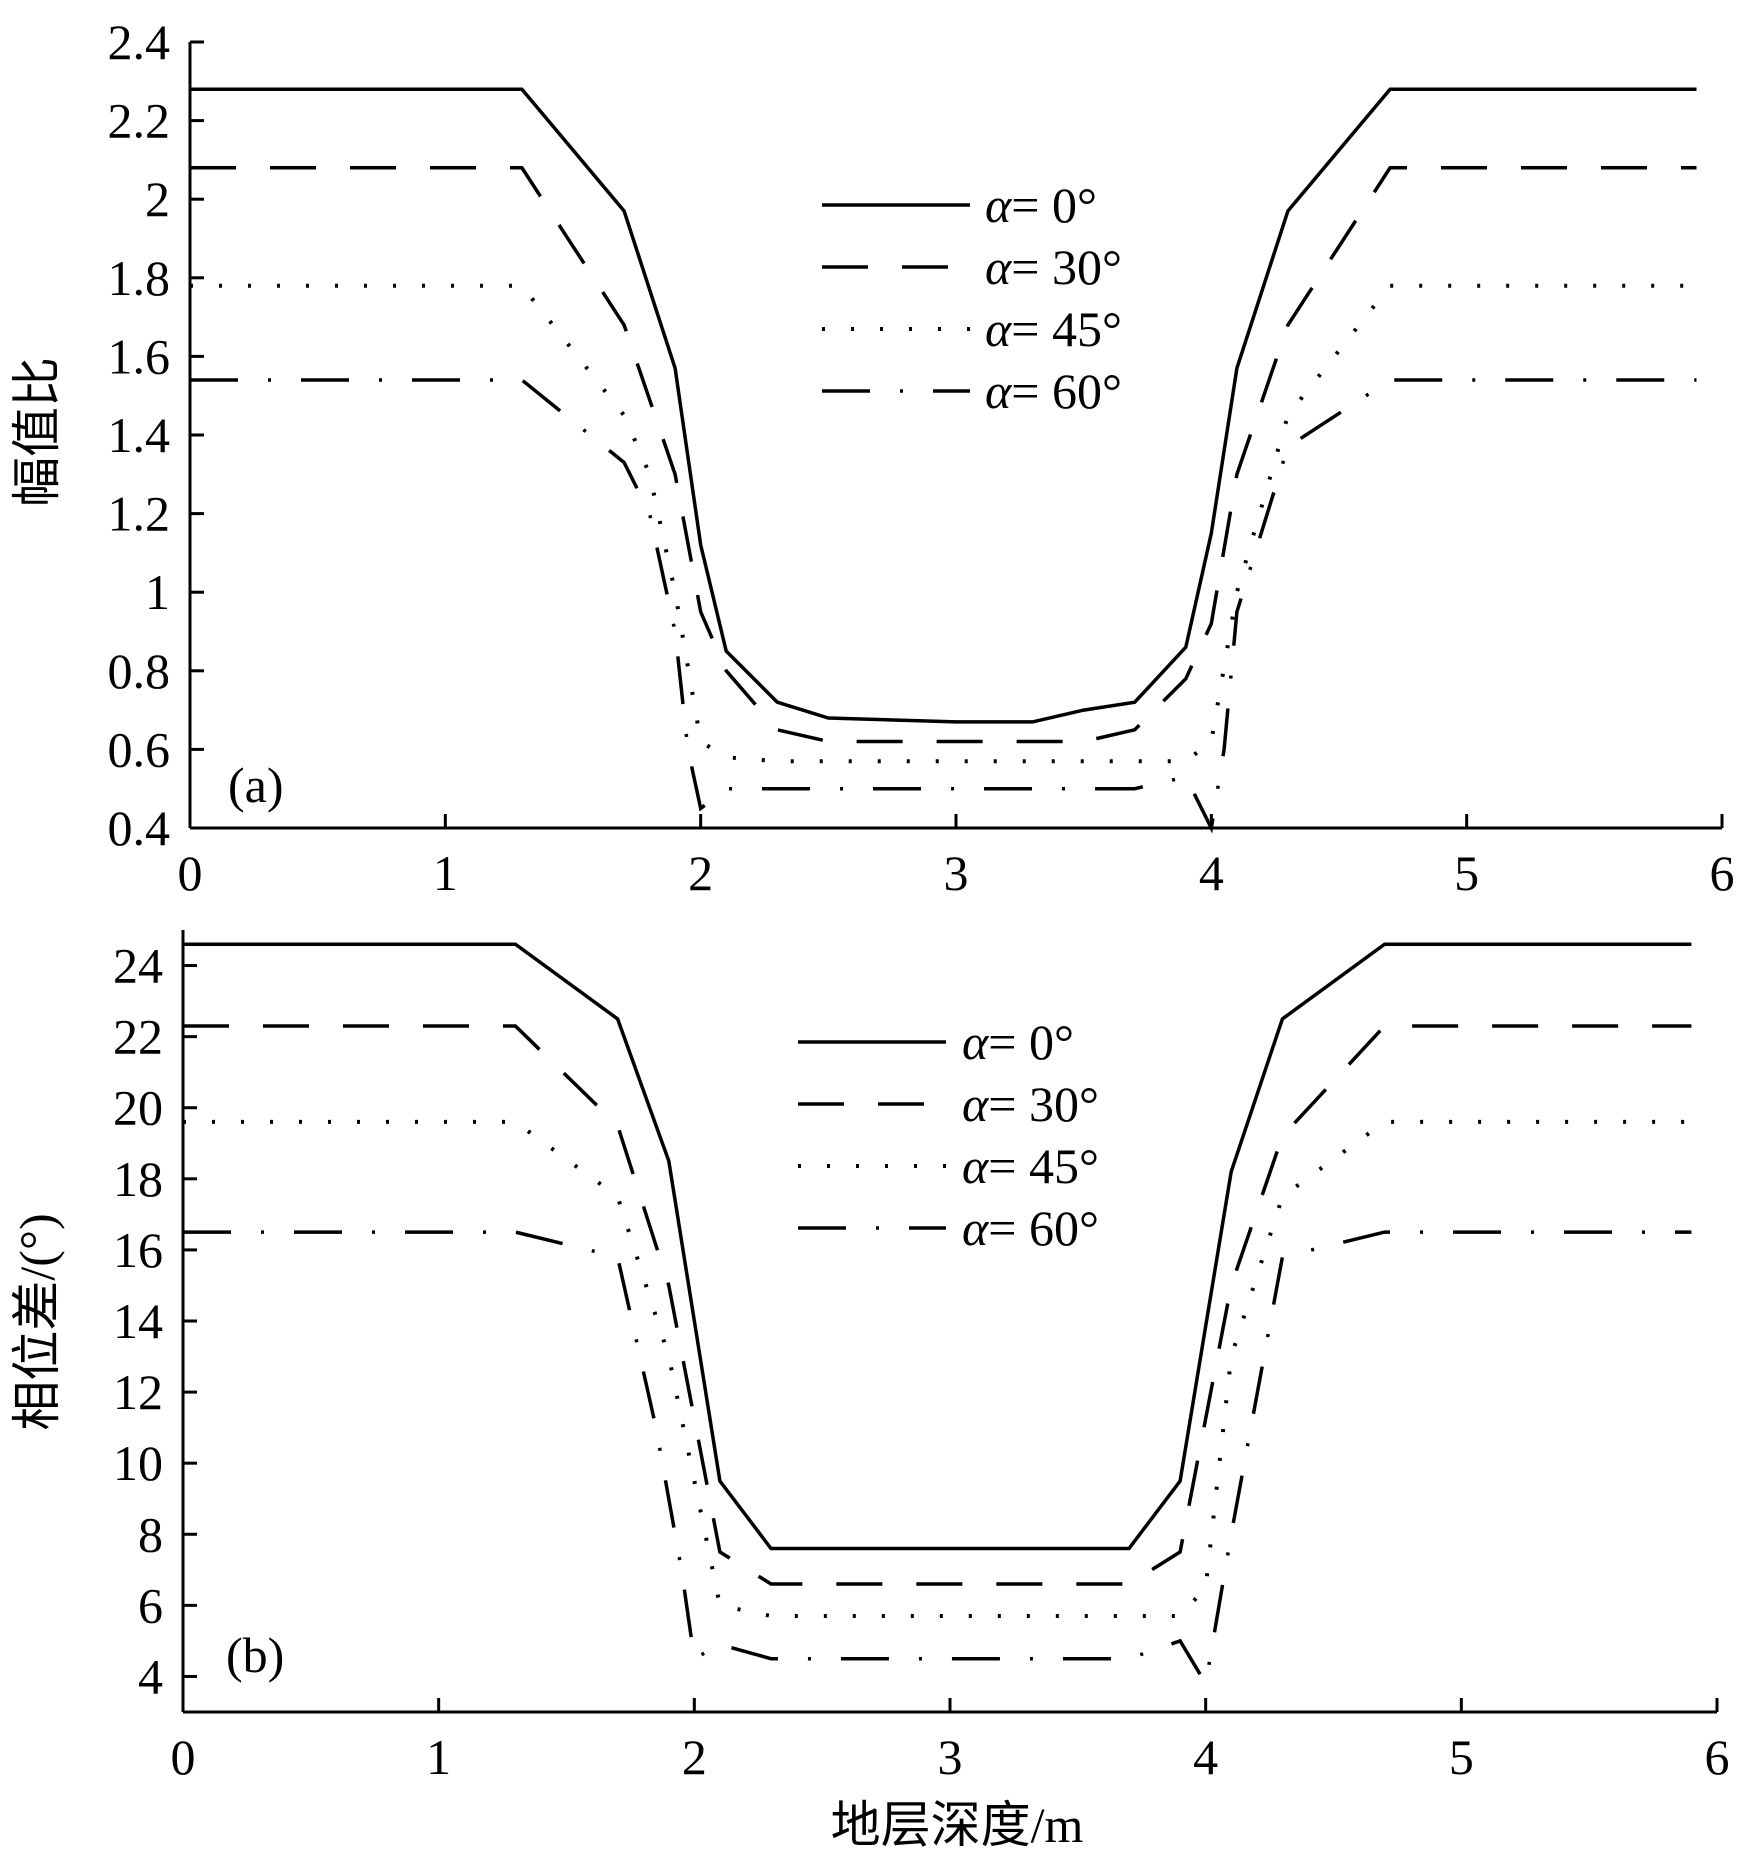  What do you see at coordinates (138, 1179) in the screenshot?
I see `y-tick-label: 18` at bounding box center [138, 1179].